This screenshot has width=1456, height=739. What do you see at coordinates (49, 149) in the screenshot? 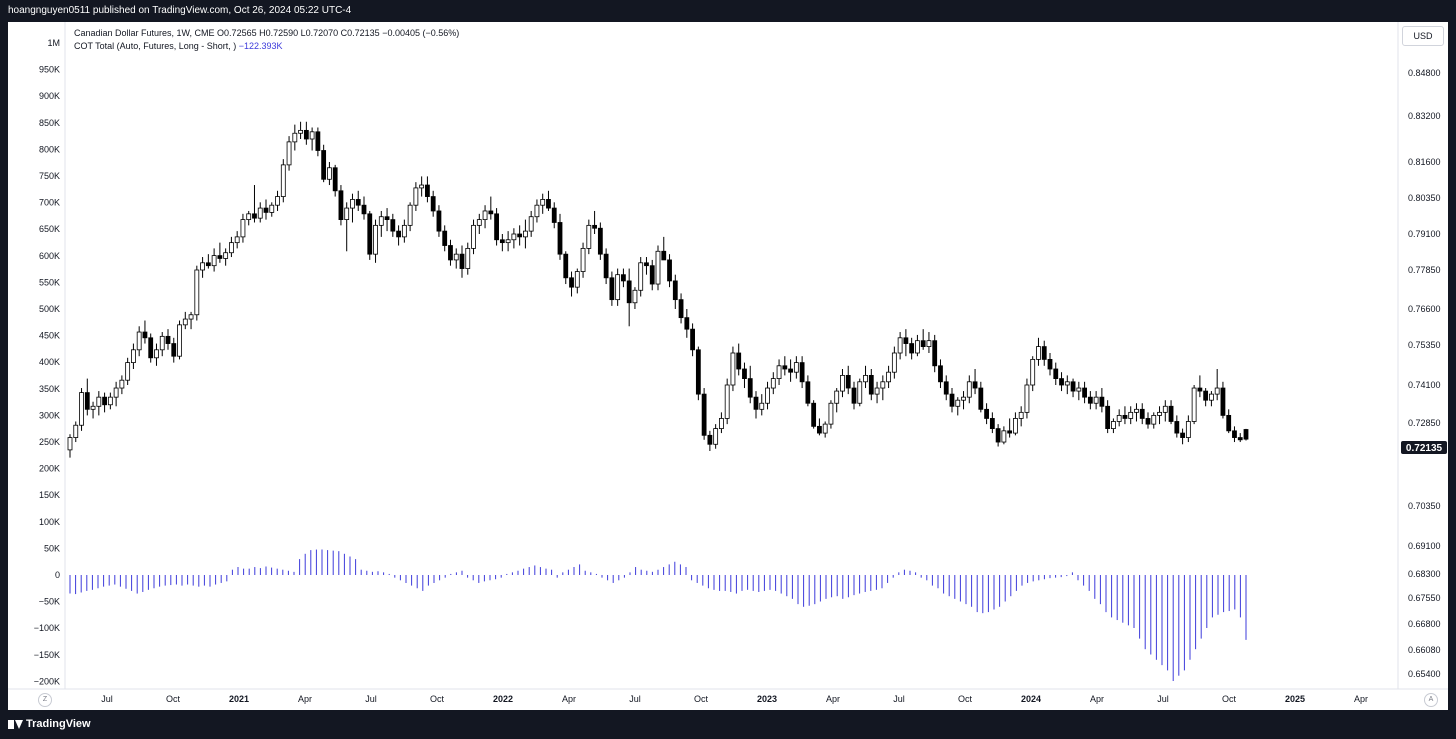
I see `volume-tick-label: 800K` at bounding box center [49, 149].